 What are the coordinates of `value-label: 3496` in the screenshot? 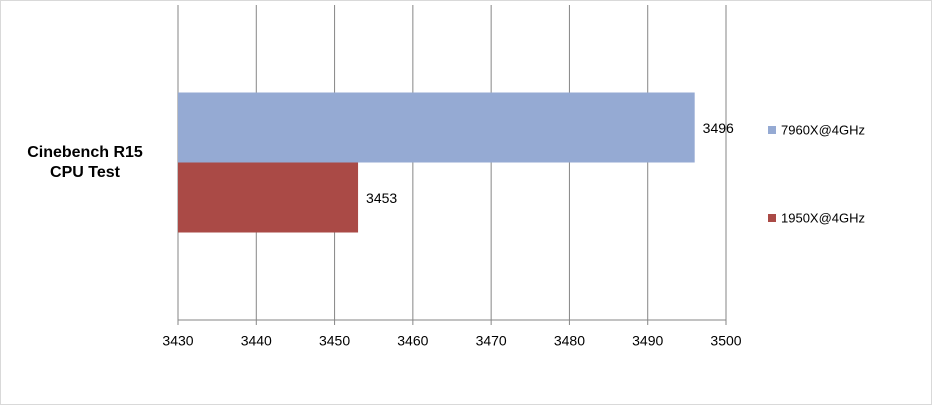 It's located at (718, 128).